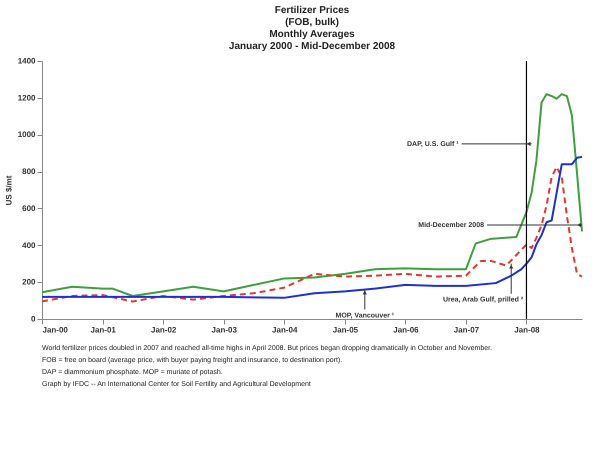  What do you see at coordinates (285, 330) in the screenshot?
I see `x-tick-label: Jan-04` at bounding box center [285, 330].